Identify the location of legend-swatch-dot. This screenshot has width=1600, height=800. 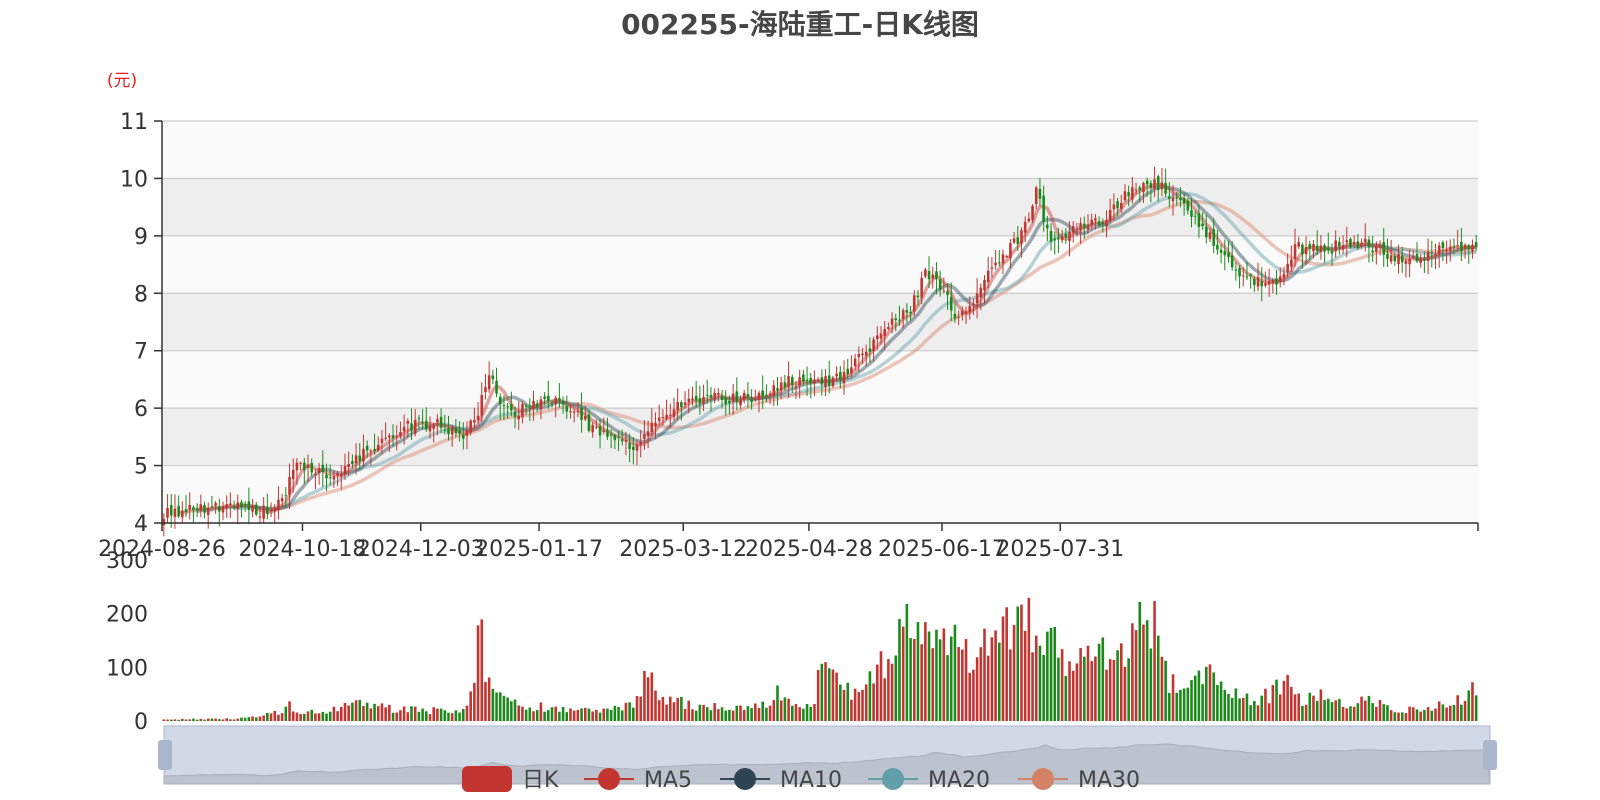
(609, 779).